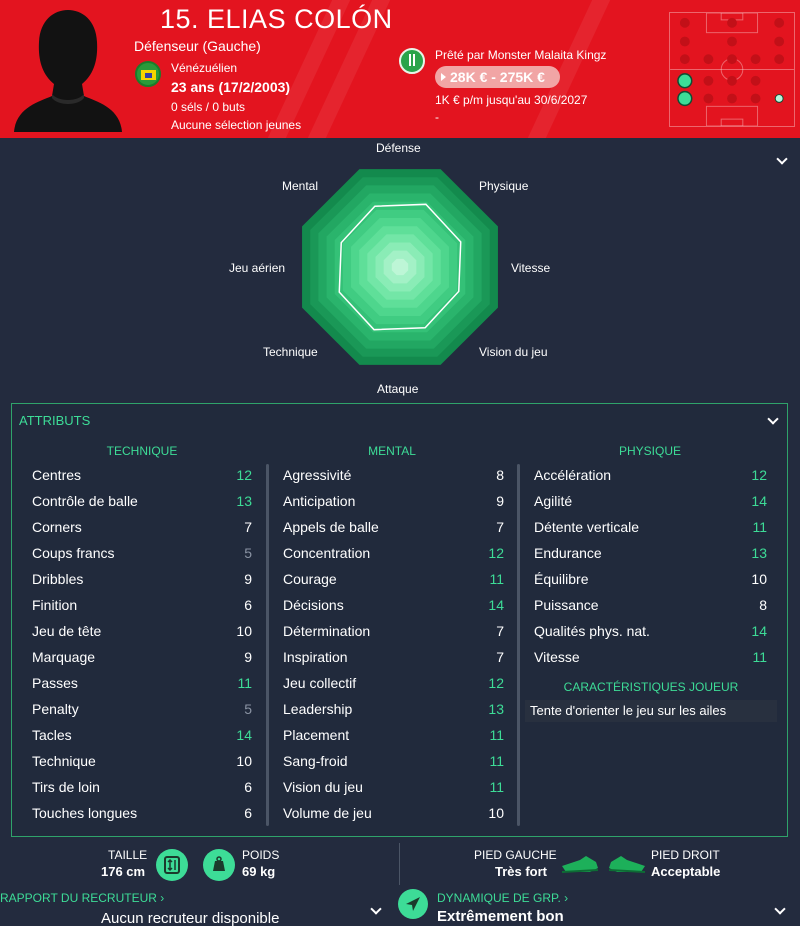  What do you see at coordinates (443, 77) in the screenshot?
I see `arrow-right-icon` at bounding box center [443, 77].